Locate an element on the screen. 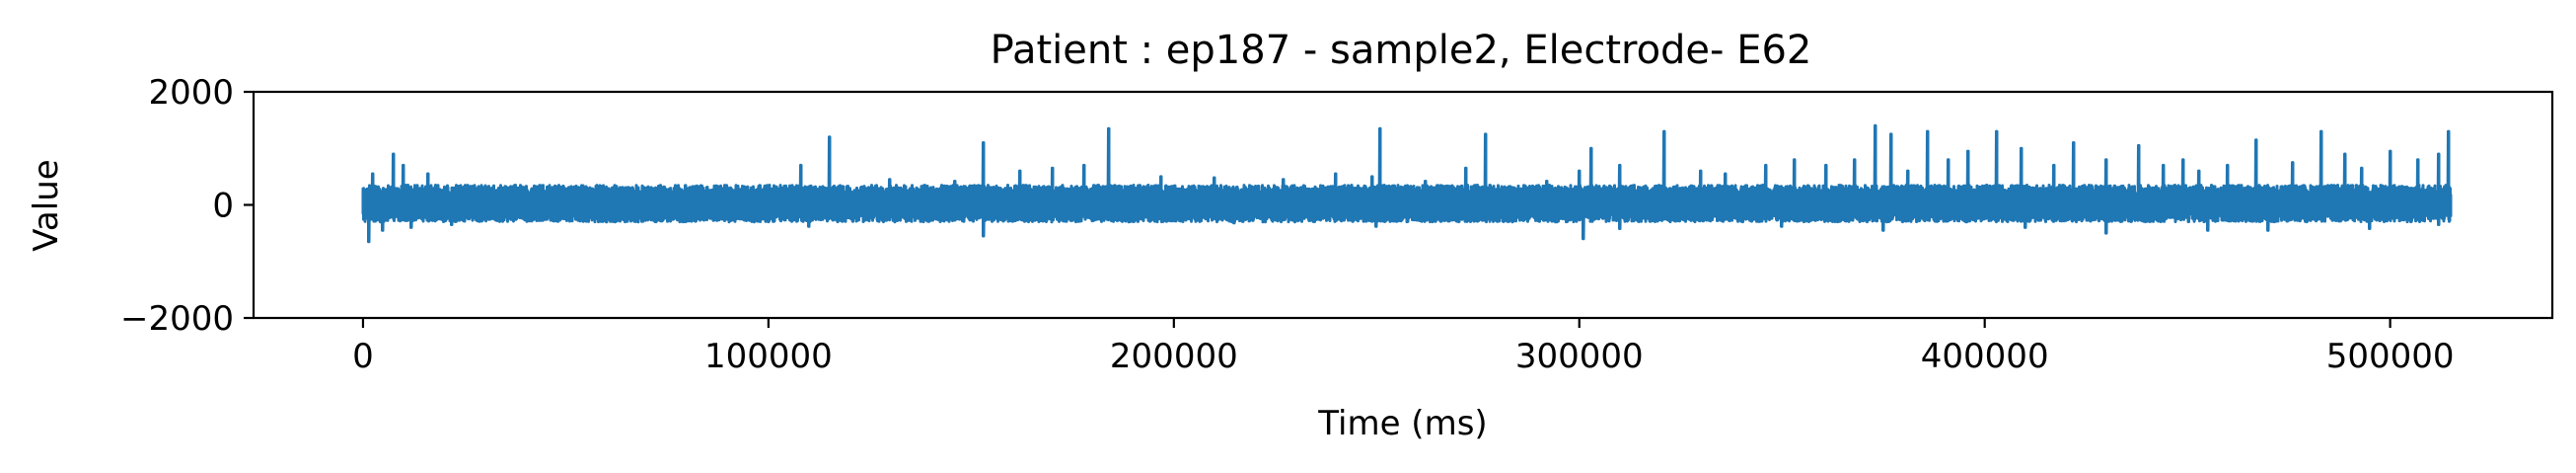  x-tick-label: 500000 is located at coordinates (2390, 356).